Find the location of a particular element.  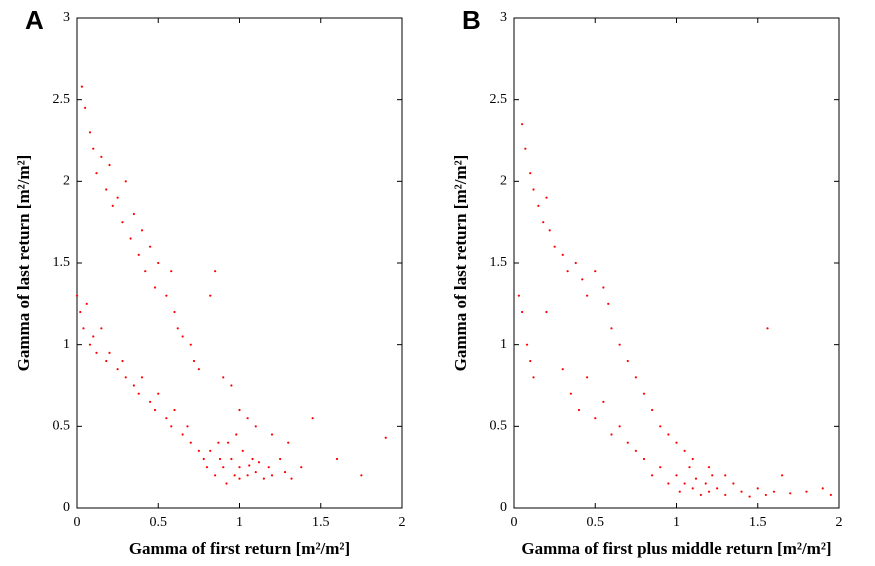

panel-label: B is located at coordinates (471, 20).